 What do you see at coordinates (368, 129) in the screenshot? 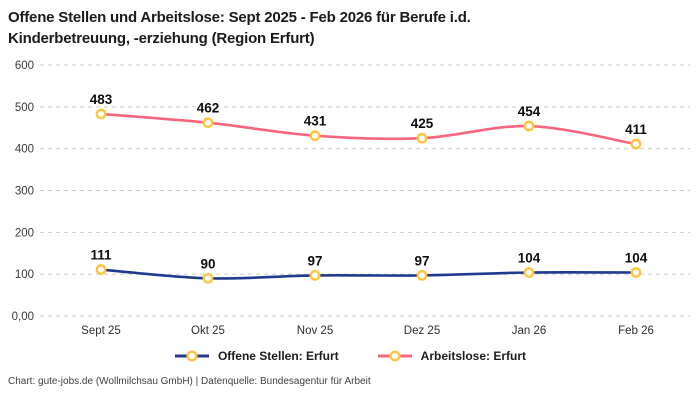
I see `series-line-arbeitslose-erfurt` at bounding box center [368, 129].